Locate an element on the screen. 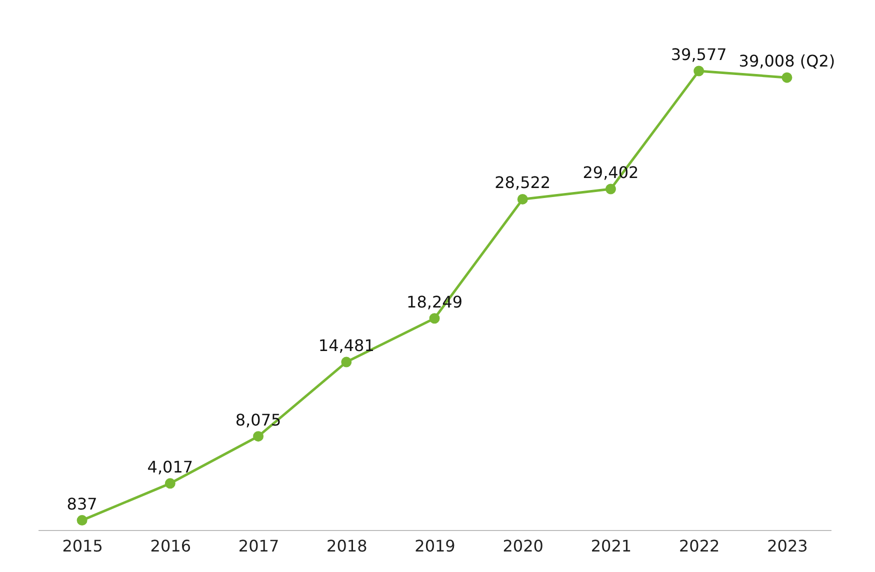 The image size is (875, 572). x-tick-label: 2019 is located at coordinates (435, 546).